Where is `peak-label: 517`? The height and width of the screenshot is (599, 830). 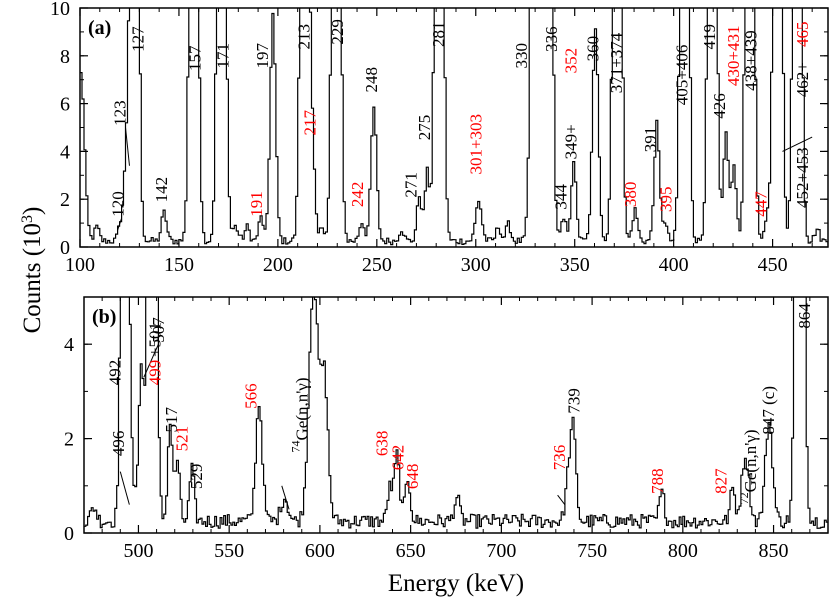
peak-label: 517 is located at coordinates (171, 419).